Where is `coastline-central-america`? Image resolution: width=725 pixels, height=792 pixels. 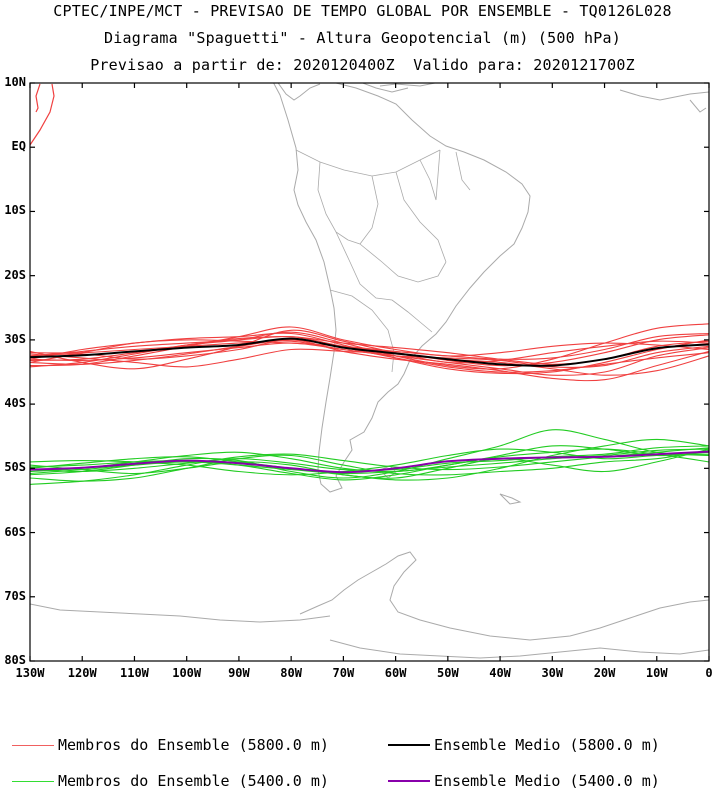 coastline-central-america is located at coordinates (343, 92).